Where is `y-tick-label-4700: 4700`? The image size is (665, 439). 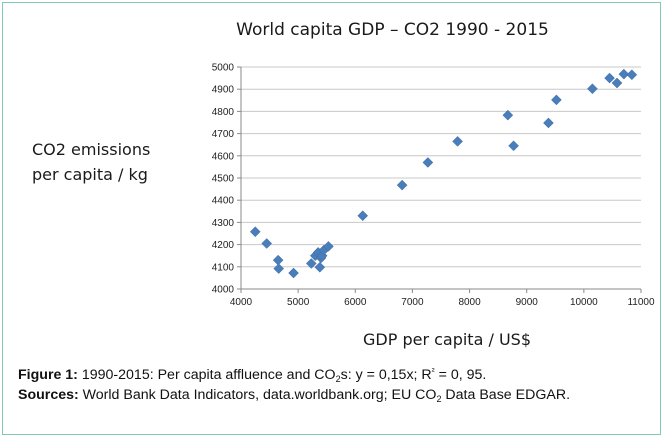 y-tick-label-4700: 4700 is located at coordinates (223, 134).